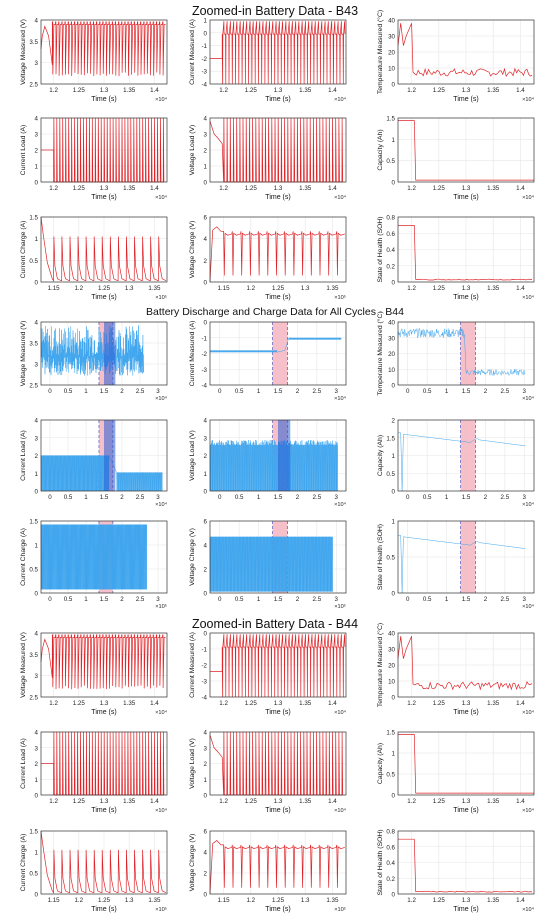  What do you see at coordinates (390, 234) in the screenshot?
I see `y-tick-label: 0.6` at bounding box center [390, 234].